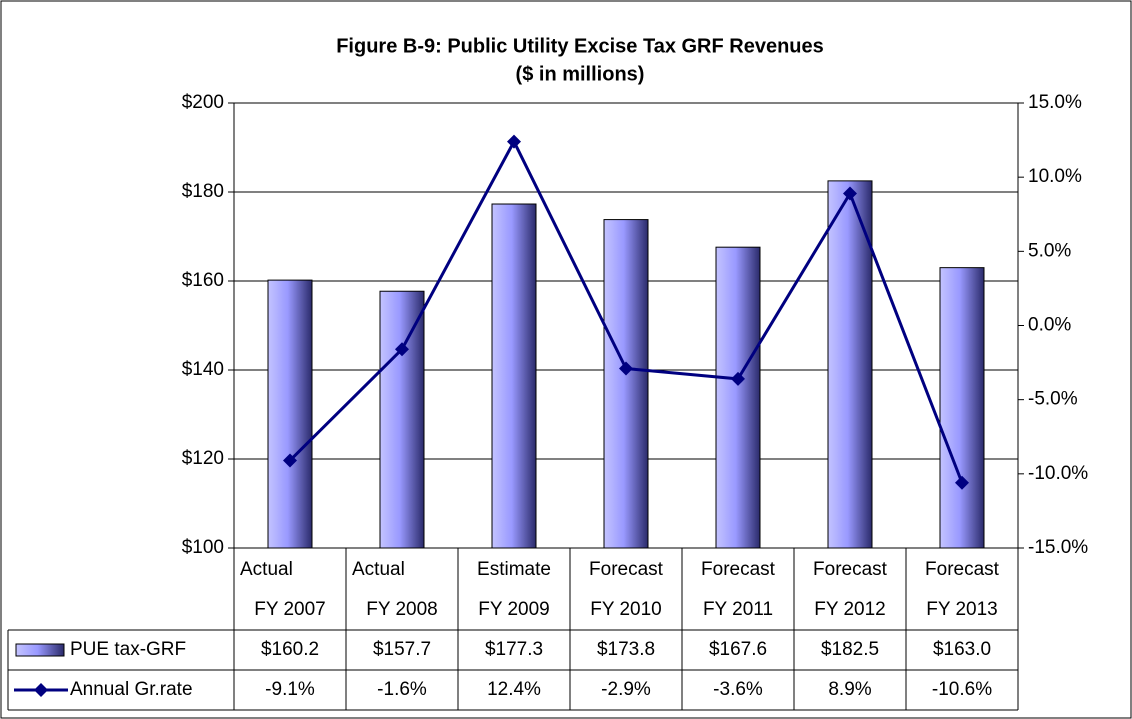 The image size is (1132, 719). What do you see at coordinates (1049, 325) in the screenshot?
I see `y2-tick-label: 0.0%` at bounding box center [1049, 325].